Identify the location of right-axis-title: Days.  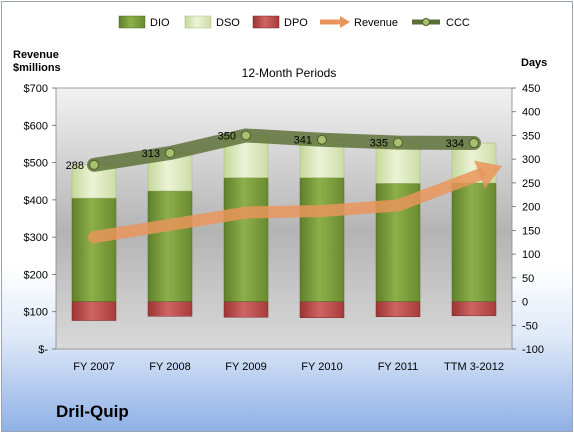
(534, 63).